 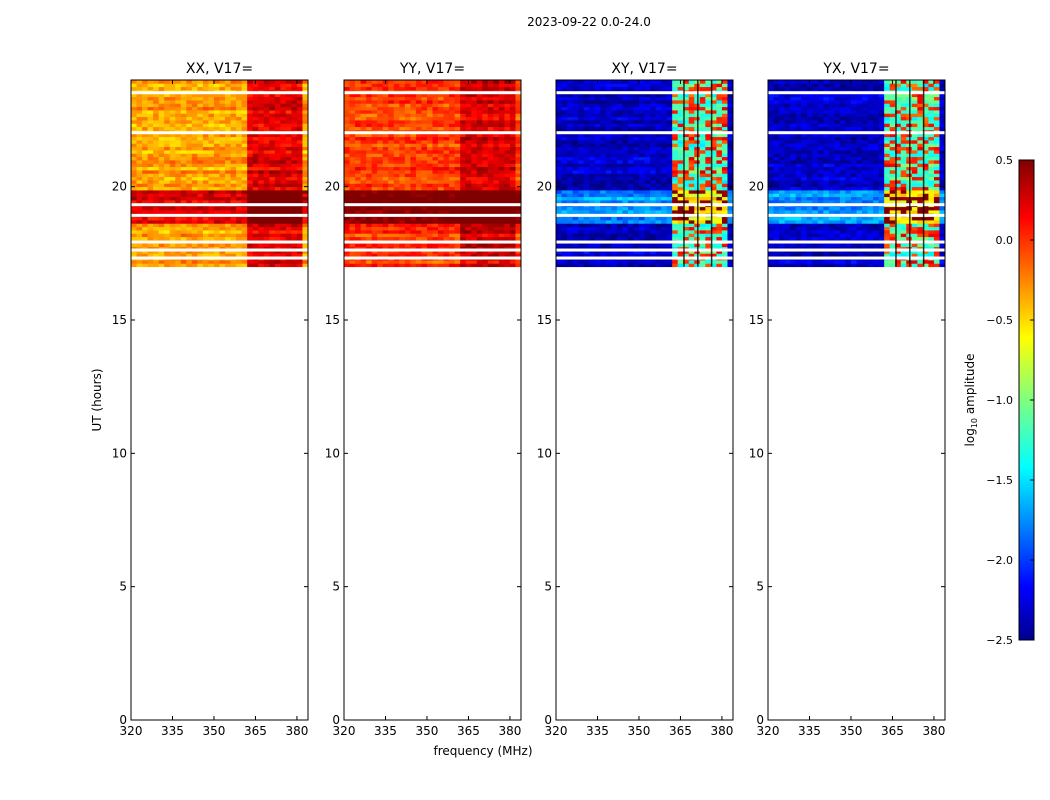 What do you see at coordinates (999, 640) in the screenshot?
I see `colorbar-tick-label: −2.5` at bounding box center [999, 640].